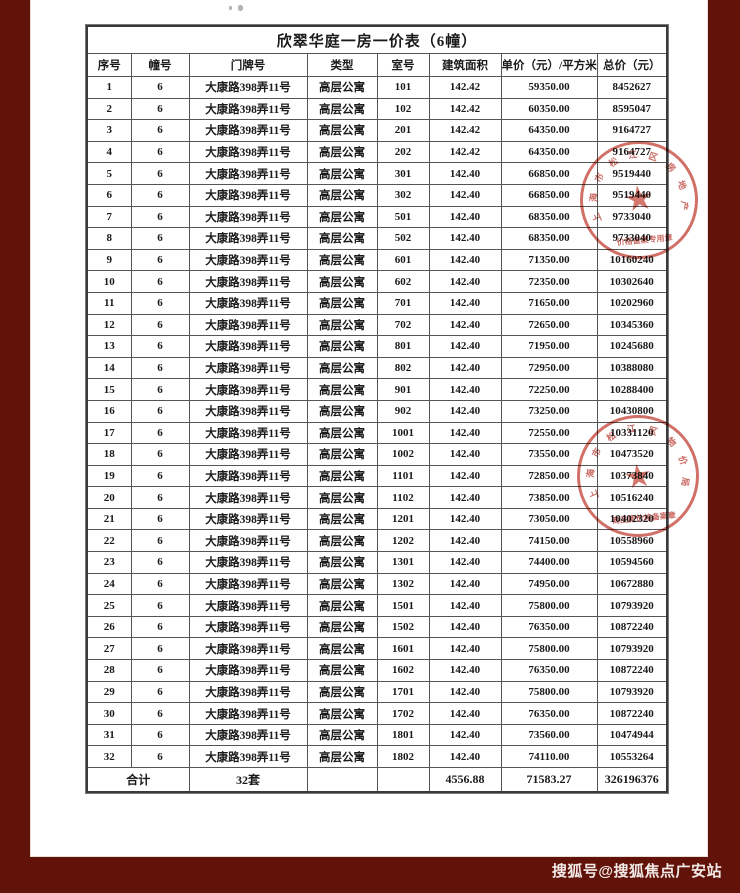  What do you see at coordinates (403, 368) in the screenshot?
I see `cell-room: 802` at bounding box center [403, 368].